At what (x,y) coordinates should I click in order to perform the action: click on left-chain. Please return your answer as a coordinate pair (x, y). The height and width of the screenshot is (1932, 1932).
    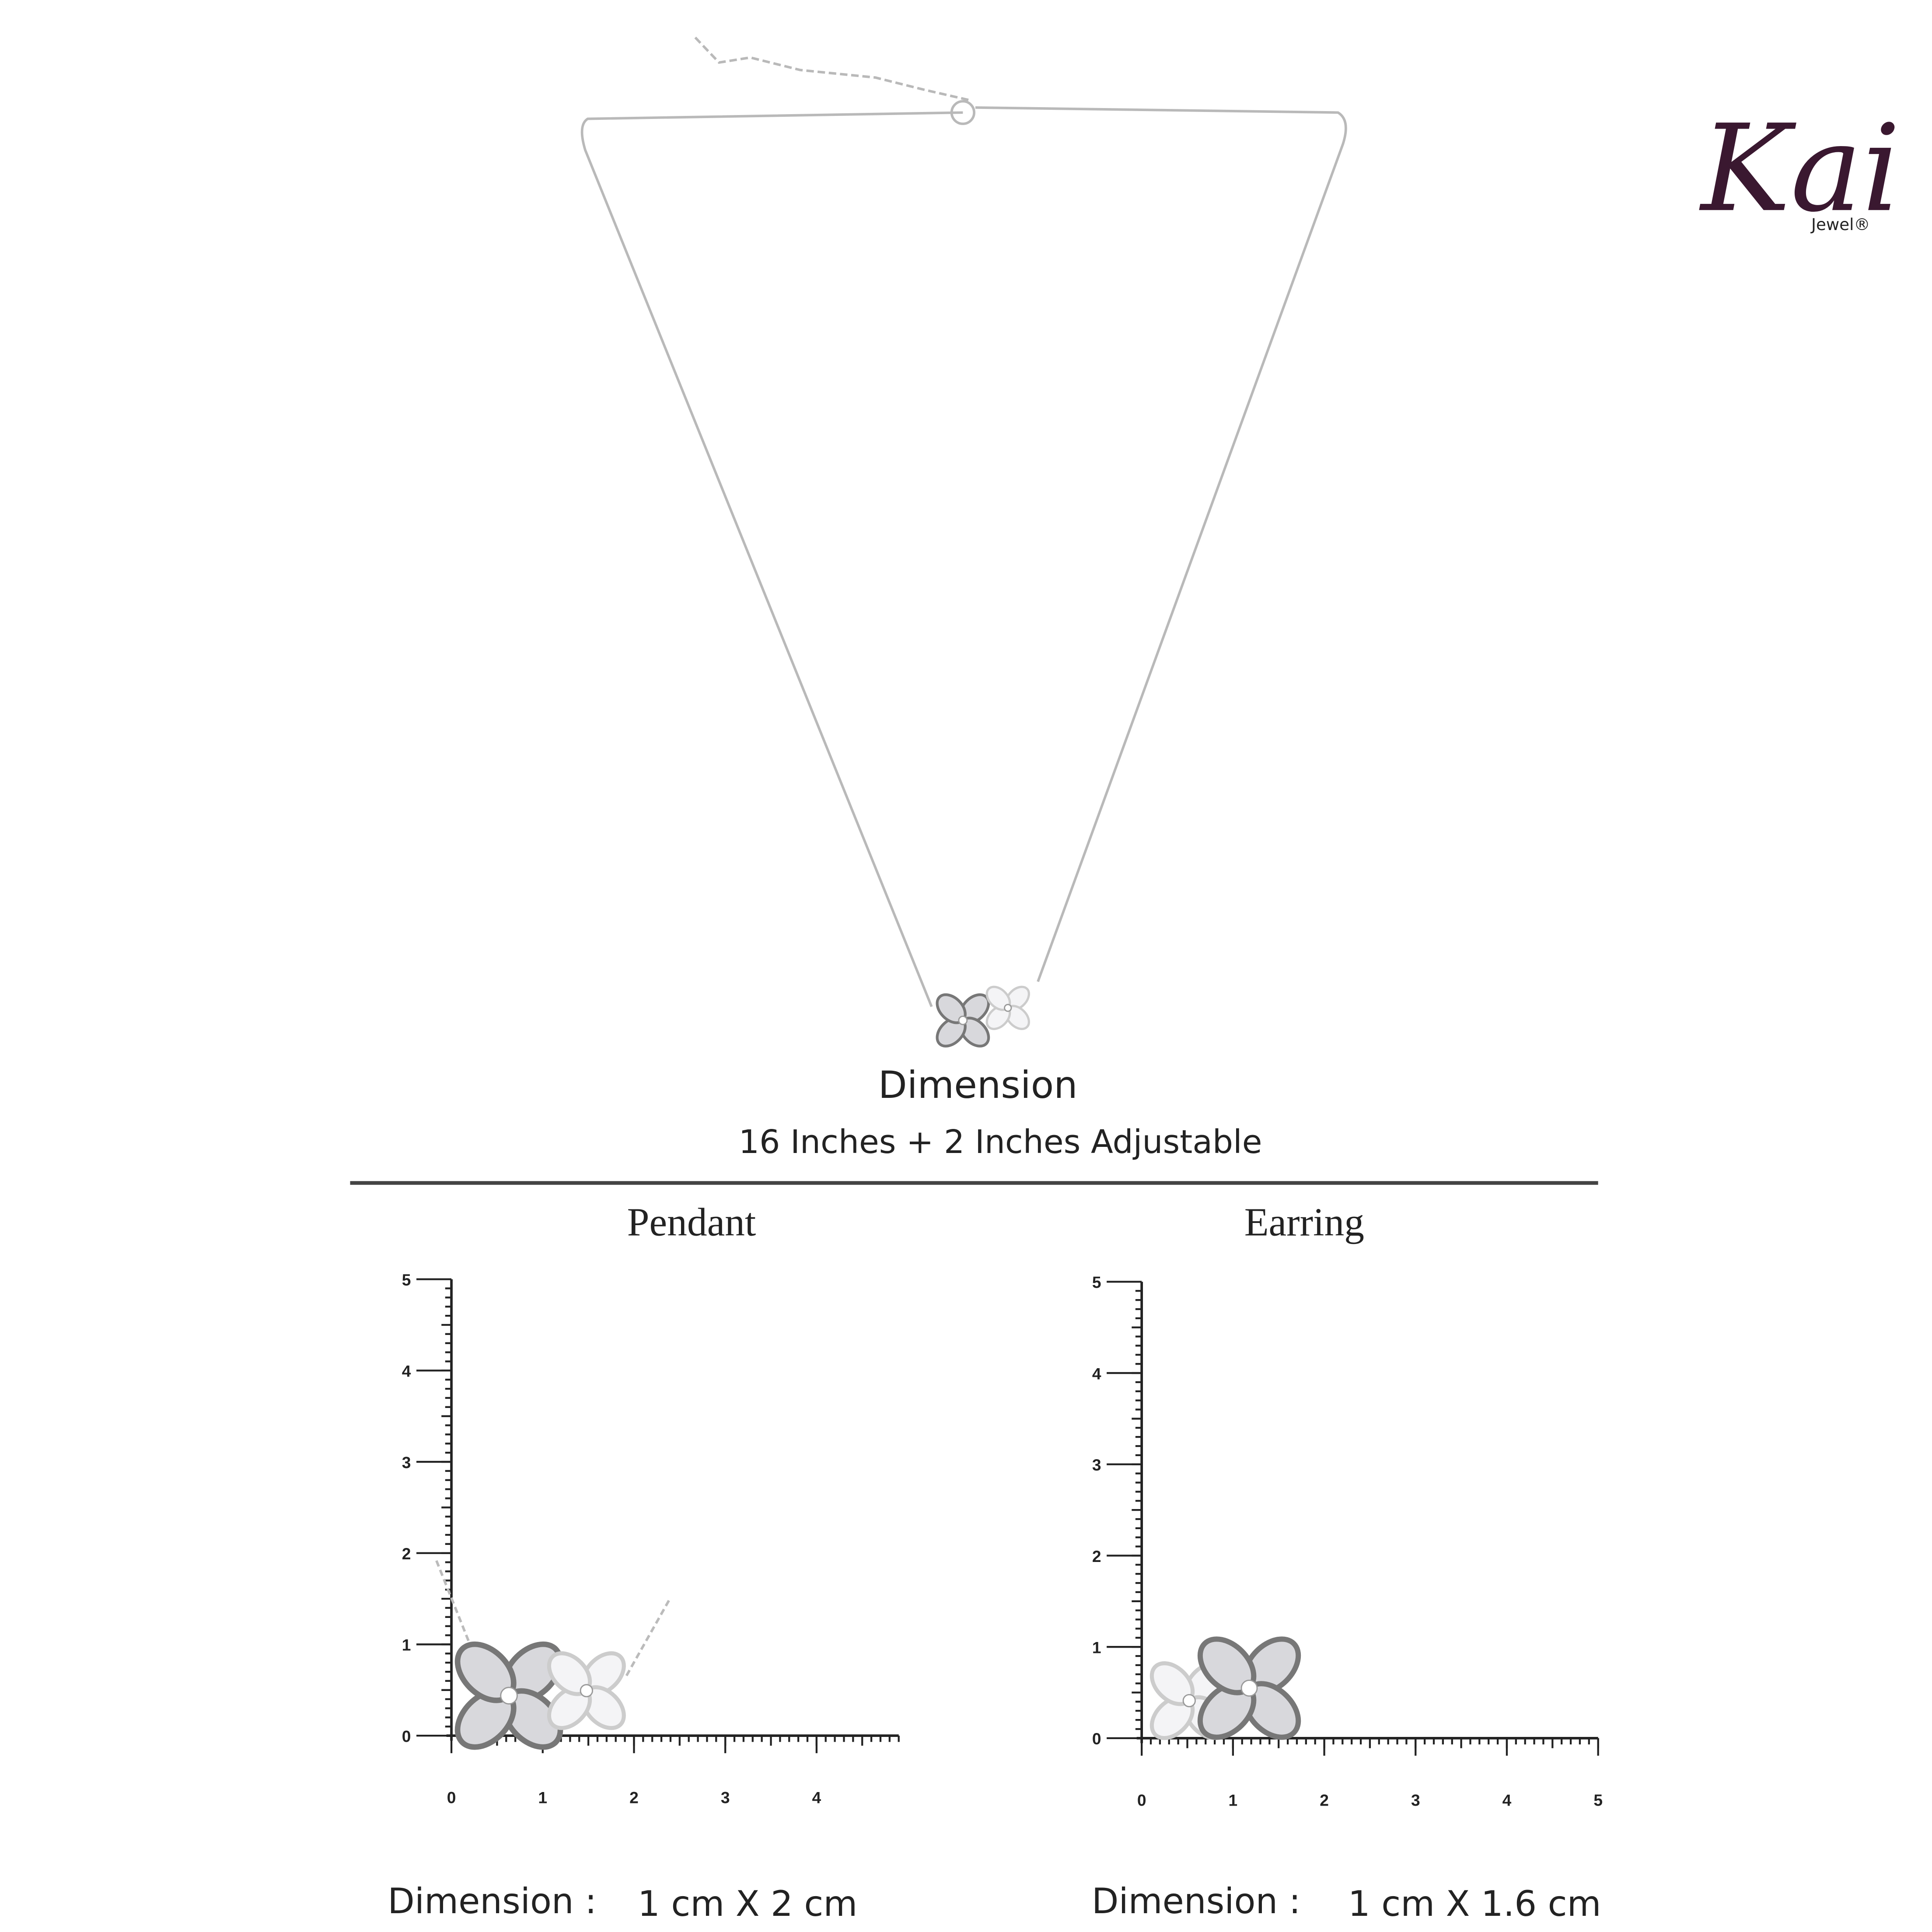
    Looking at the image, I should click on (771, 559).